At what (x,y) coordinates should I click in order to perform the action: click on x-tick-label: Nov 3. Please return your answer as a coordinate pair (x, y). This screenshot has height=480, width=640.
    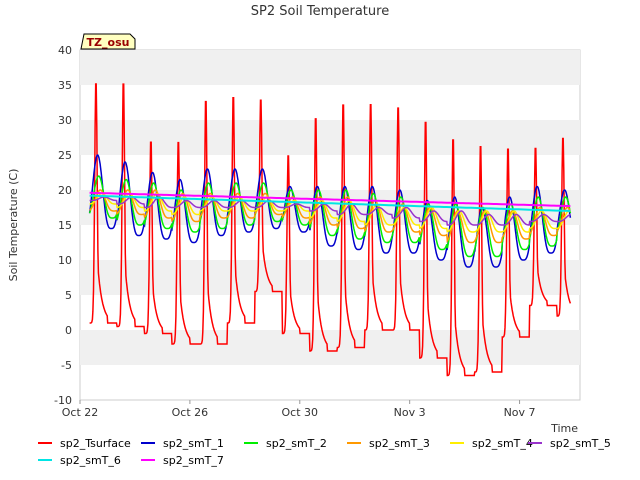
    Looking at the image, I should click on (410, 412).